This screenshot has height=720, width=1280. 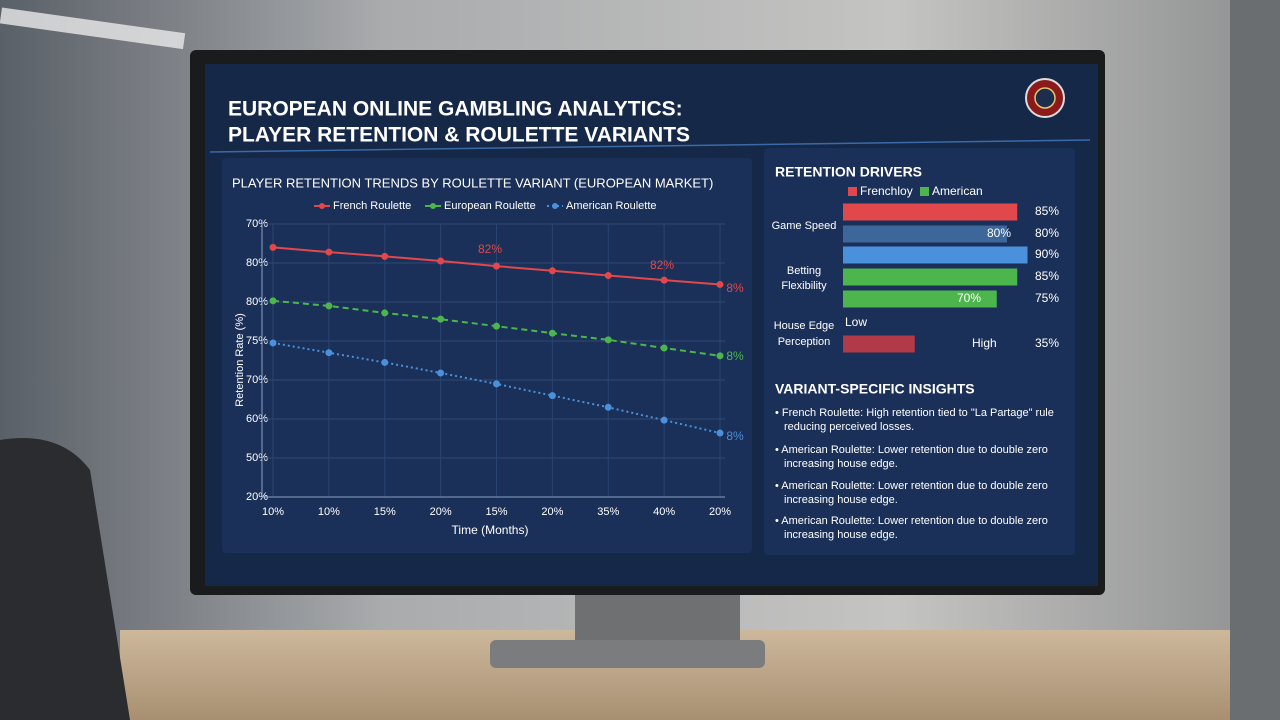 What do you see at coordinates (1047, 233) in the screenshot?
I see `bar-value-label: 80%` at bounding box center [1047, 233].